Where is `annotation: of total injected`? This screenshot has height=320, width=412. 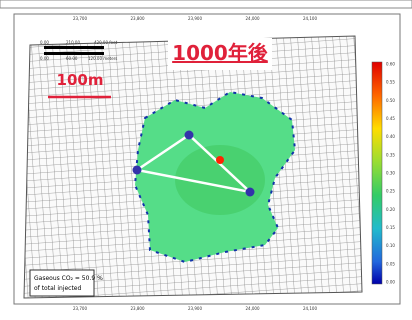
annotation: of total injected is located at coordinates (57, 288).